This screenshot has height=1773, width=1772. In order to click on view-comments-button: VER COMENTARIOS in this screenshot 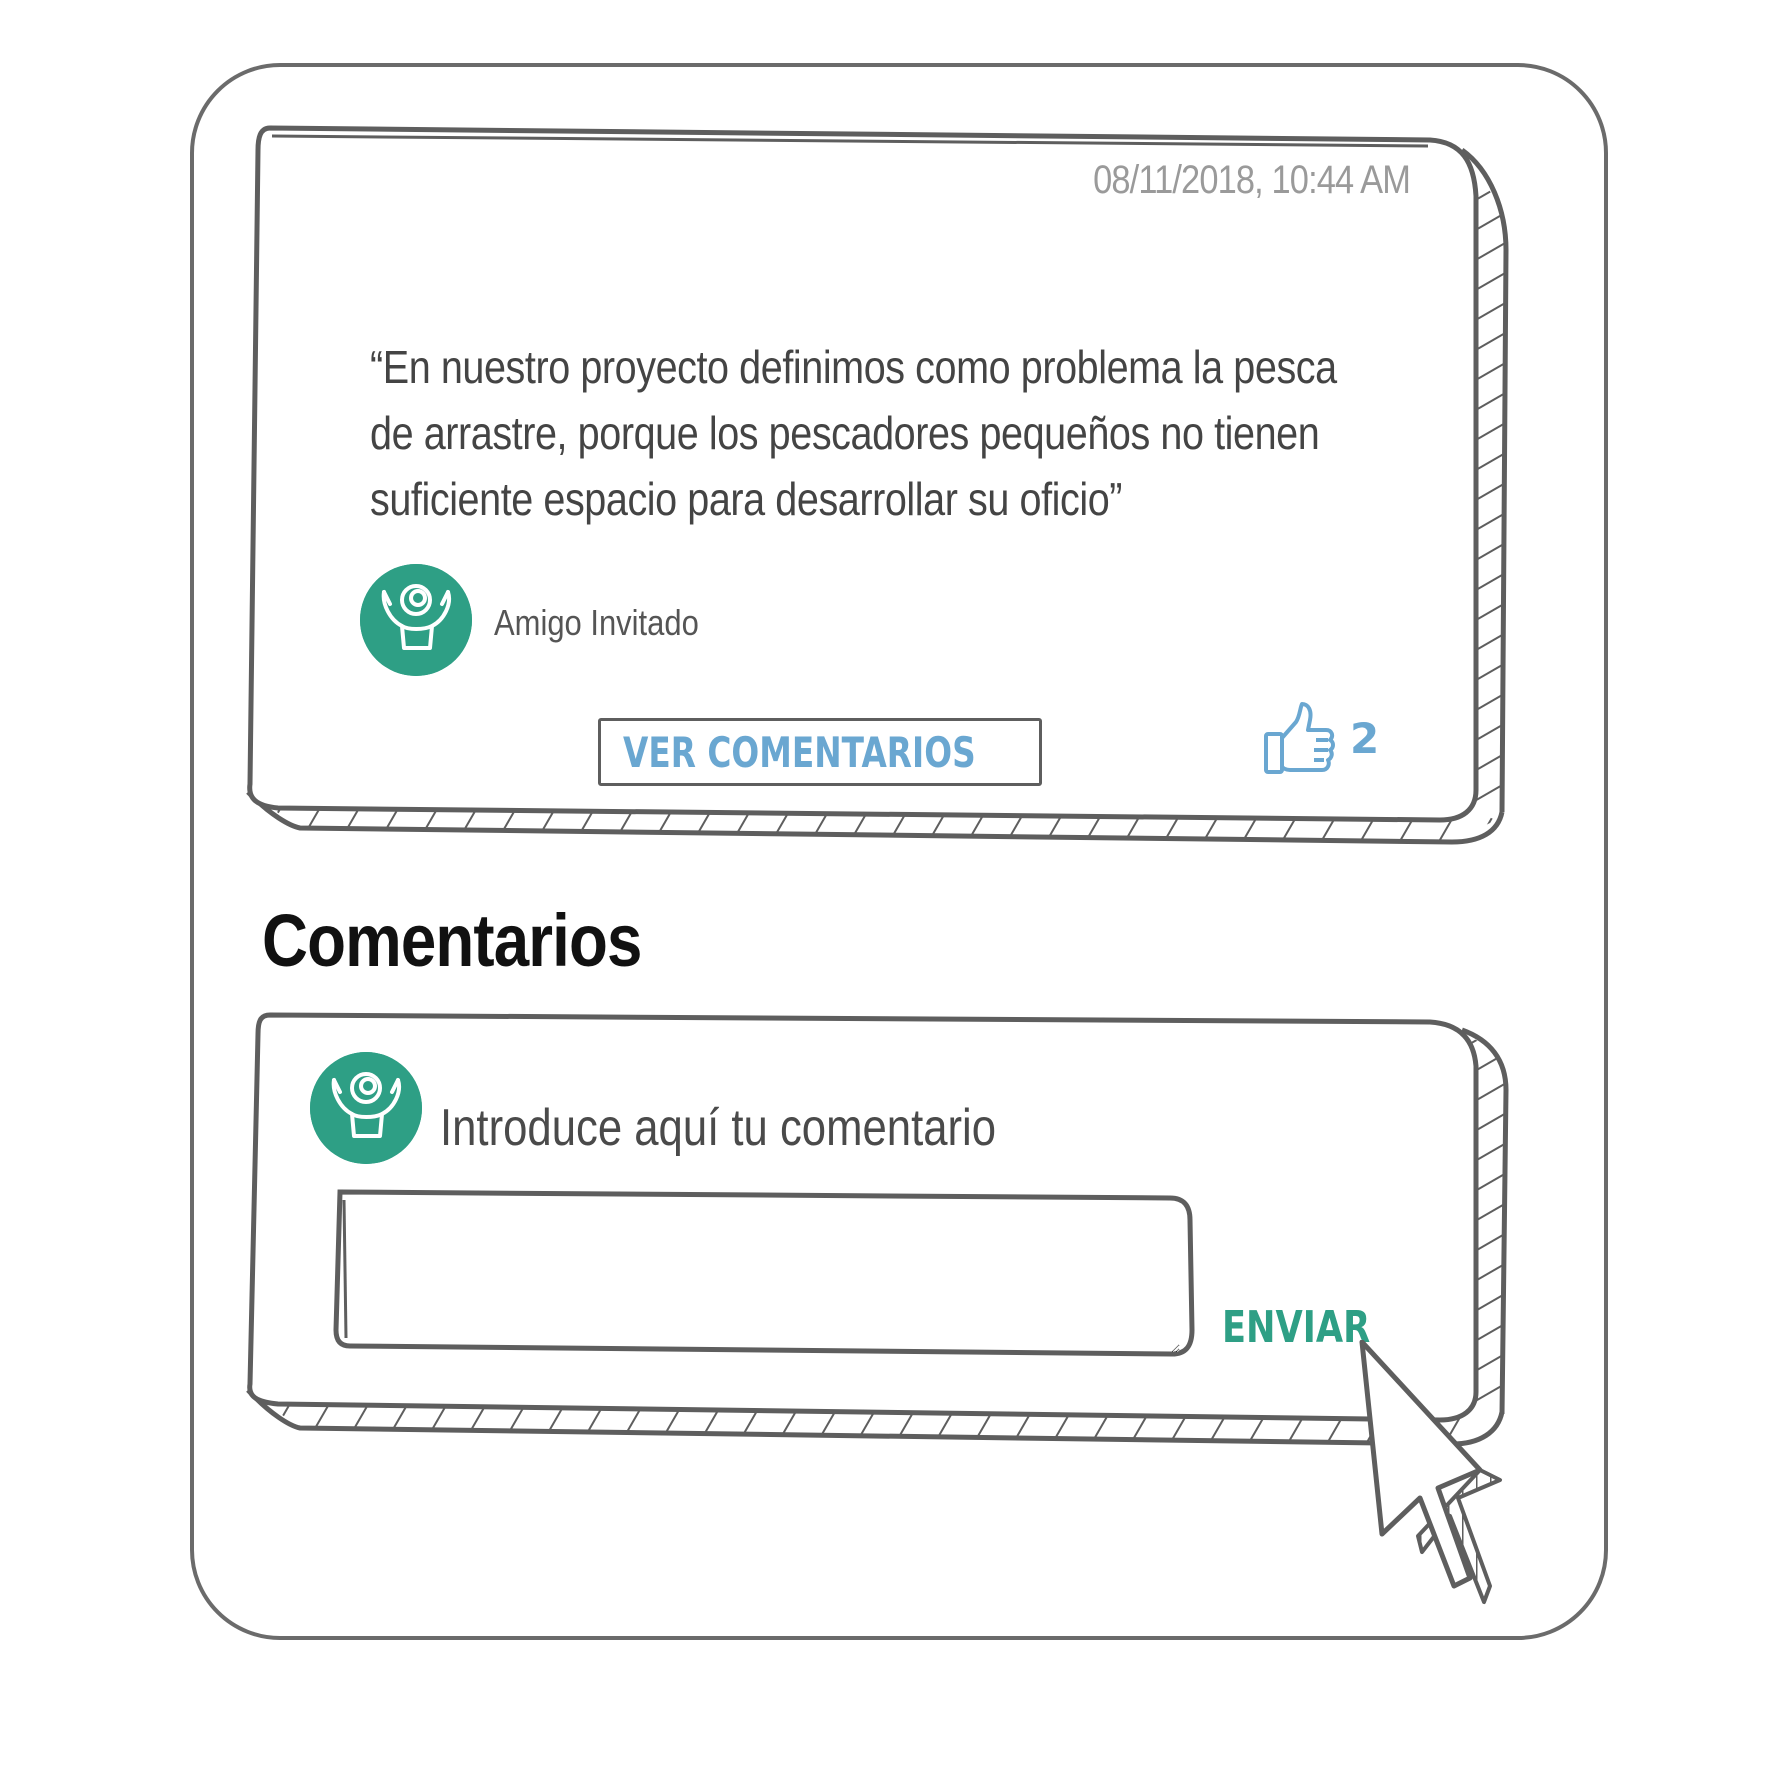, I will do `click(820, 752)`.